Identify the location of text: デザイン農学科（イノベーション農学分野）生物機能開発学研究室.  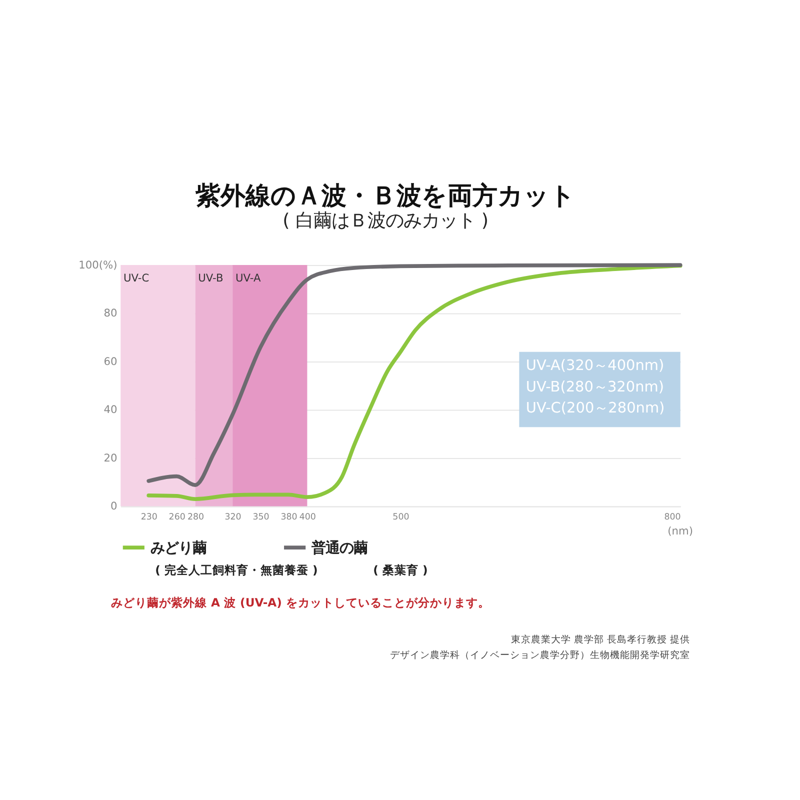
(540, 654).